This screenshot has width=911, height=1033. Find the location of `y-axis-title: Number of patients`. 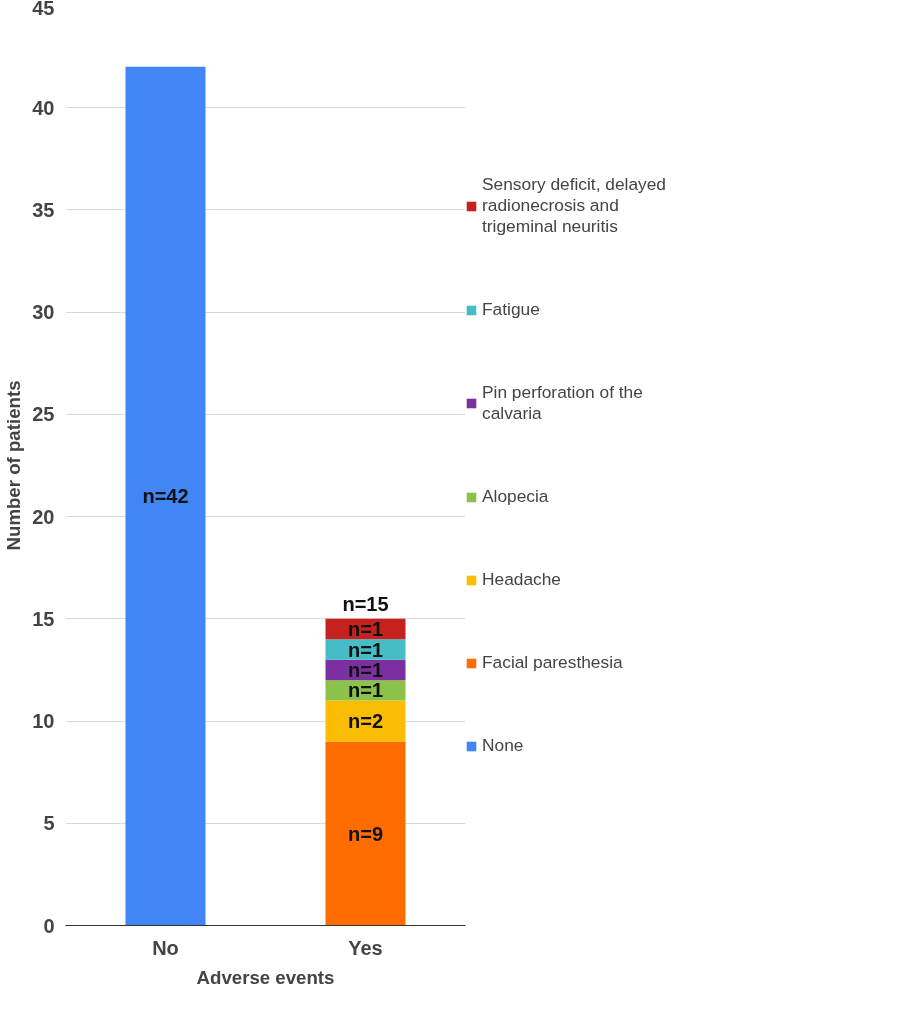

y-axis-title: Number of patients is located at coordinates (14, 465).